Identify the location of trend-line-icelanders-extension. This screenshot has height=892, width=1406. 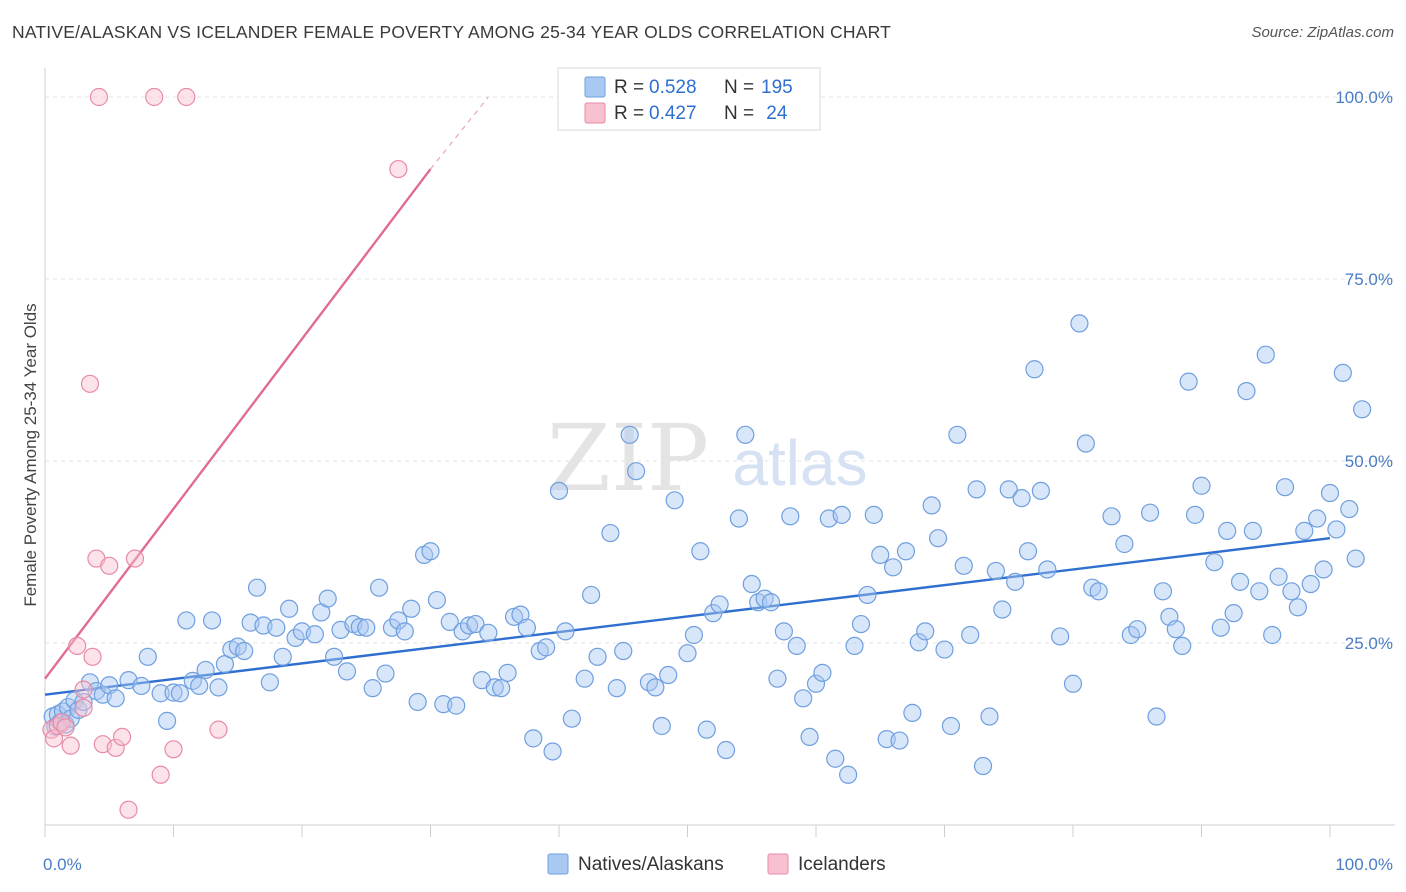
(459, 133).